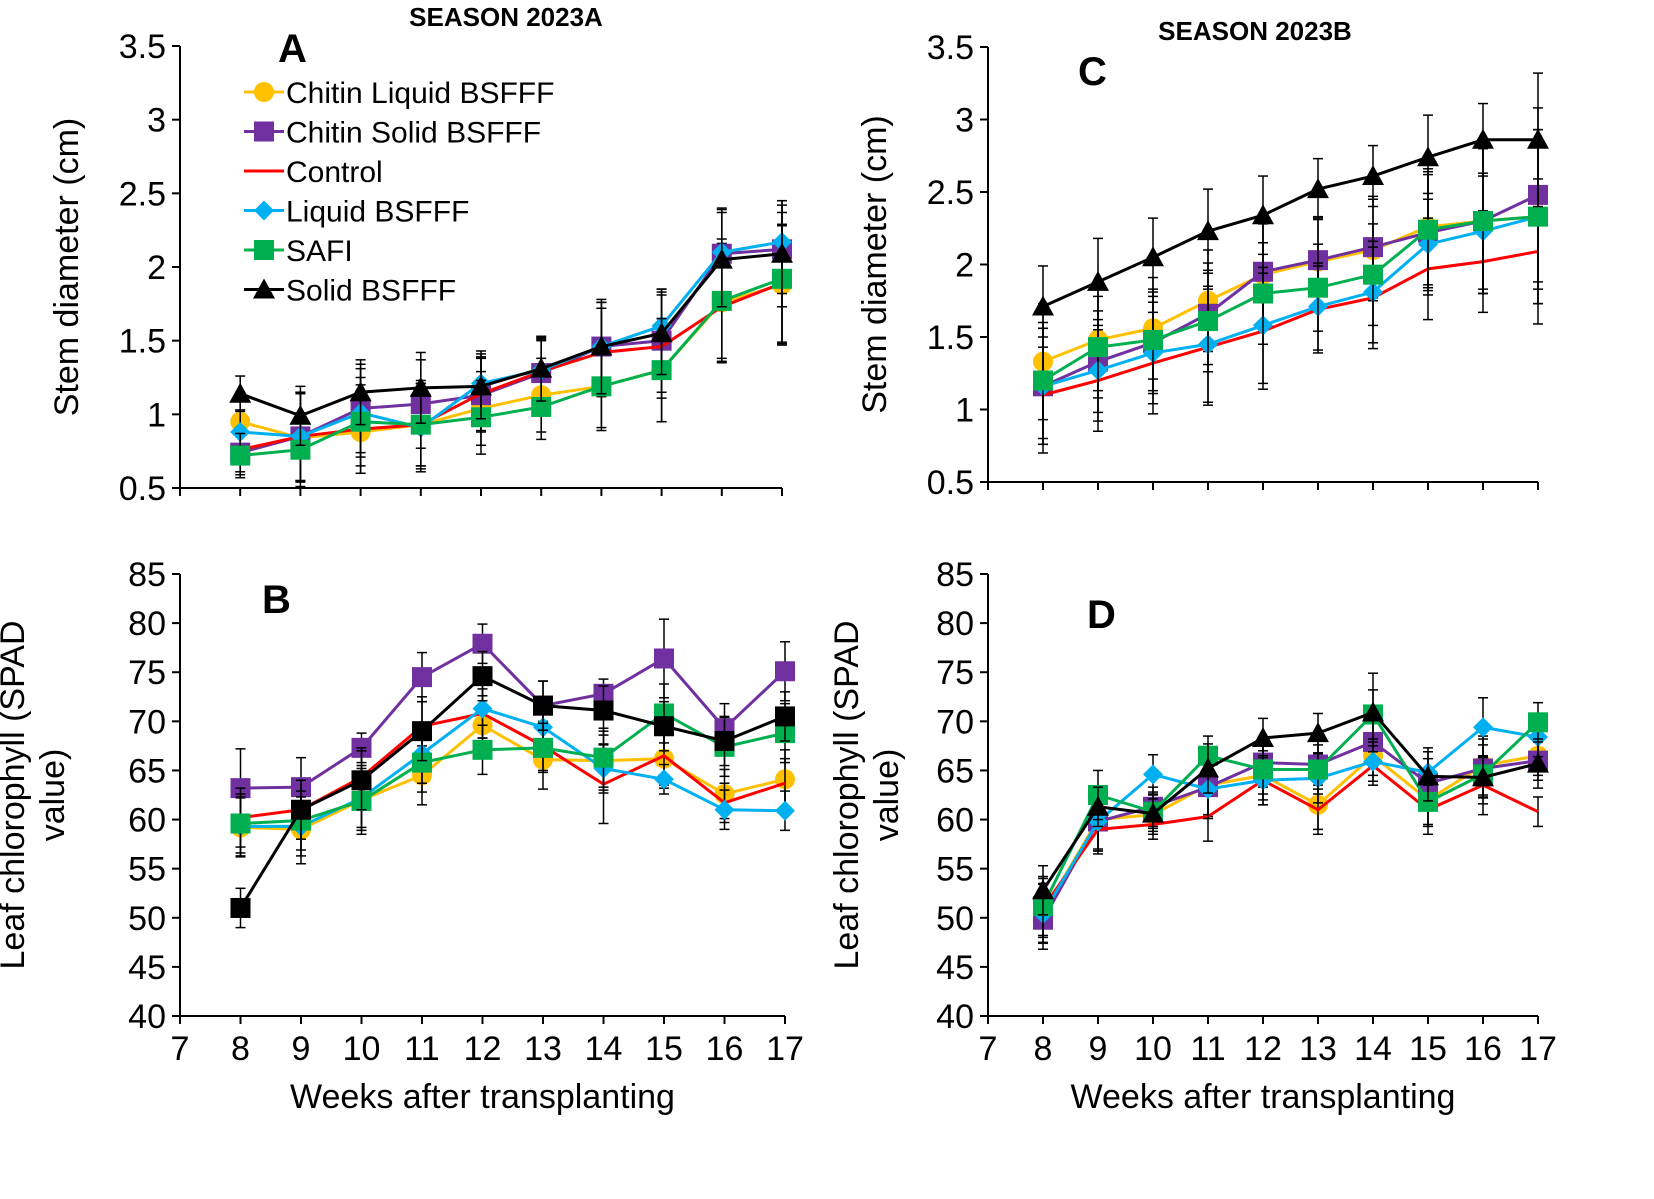 This screenshot has width=1654, height=1199. Describe the element at coordinates (334, 172) in the screenshot. I see `legend-label: Control` at that location.